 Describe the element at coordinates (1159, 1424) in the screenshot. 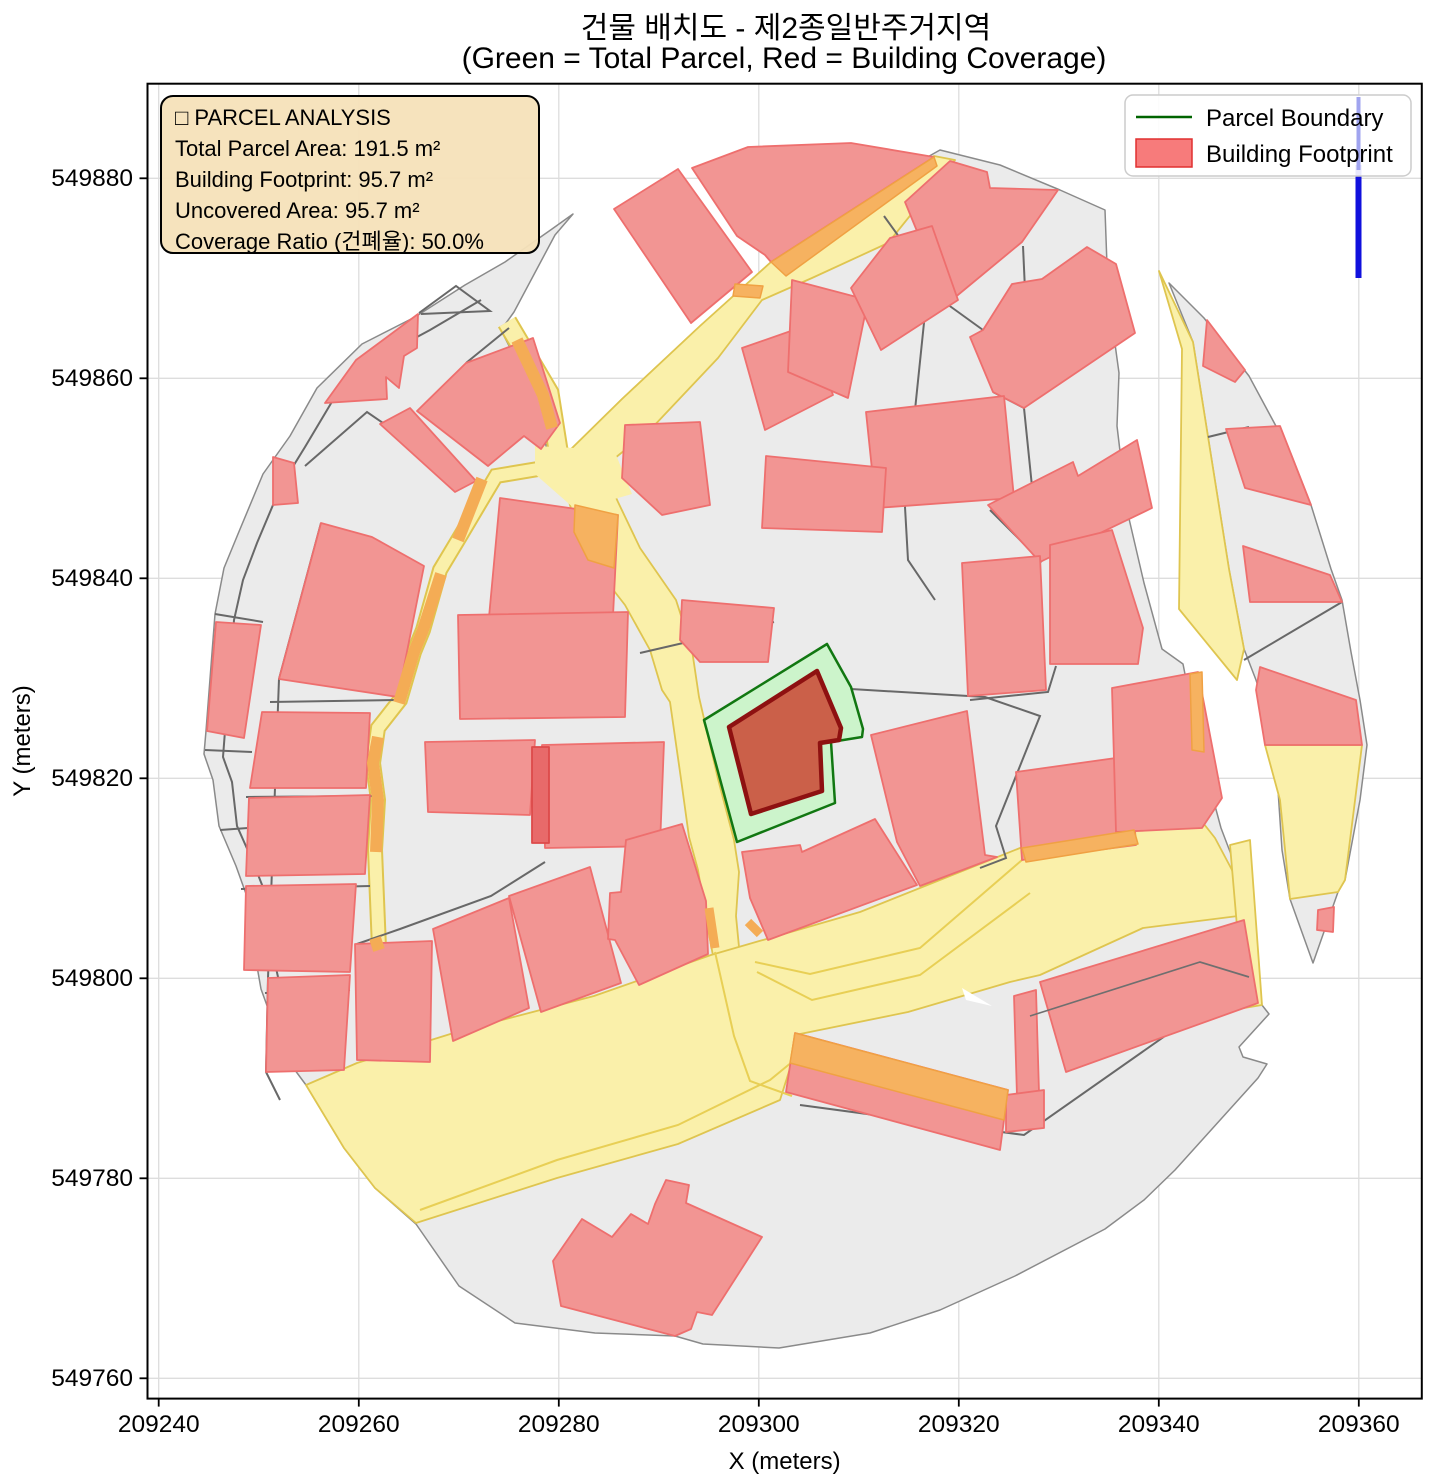

I see `svg-text: 209340` at that location.